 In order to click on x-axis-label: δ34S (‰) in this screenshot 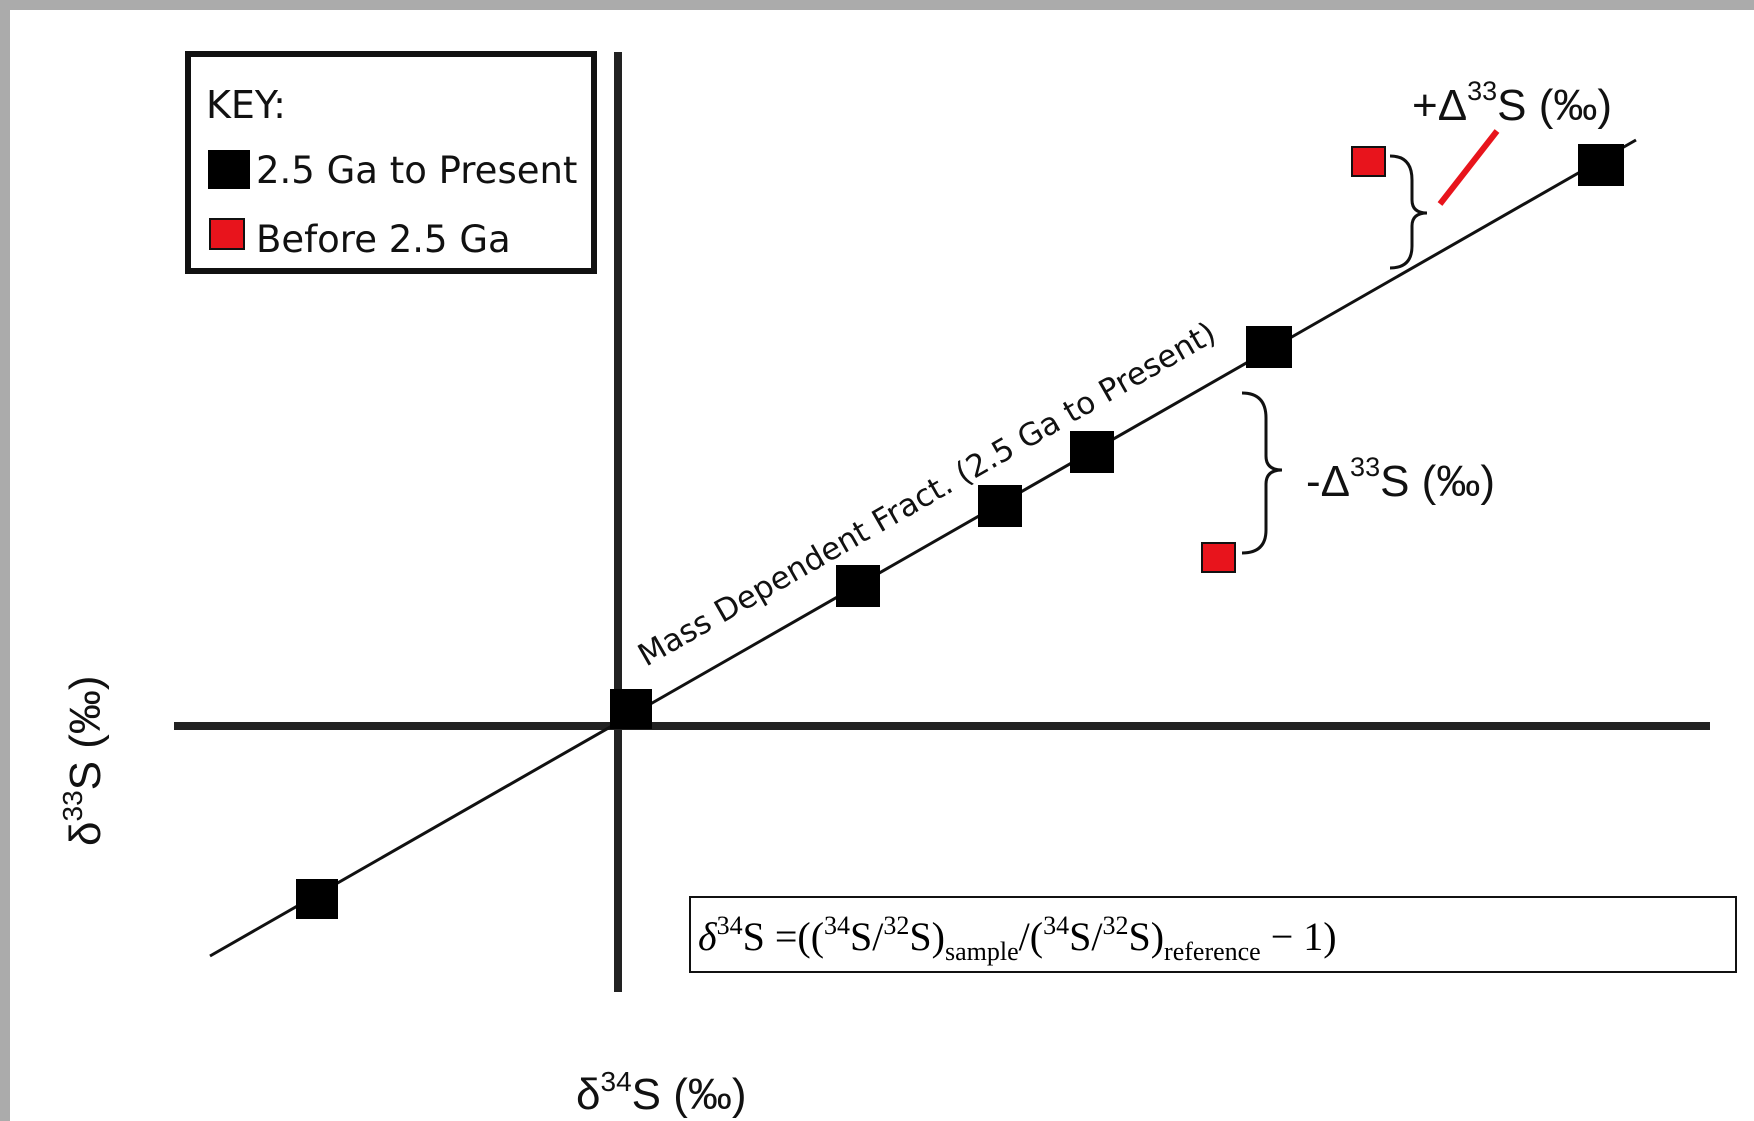, I will do `click(661, 1092)`.